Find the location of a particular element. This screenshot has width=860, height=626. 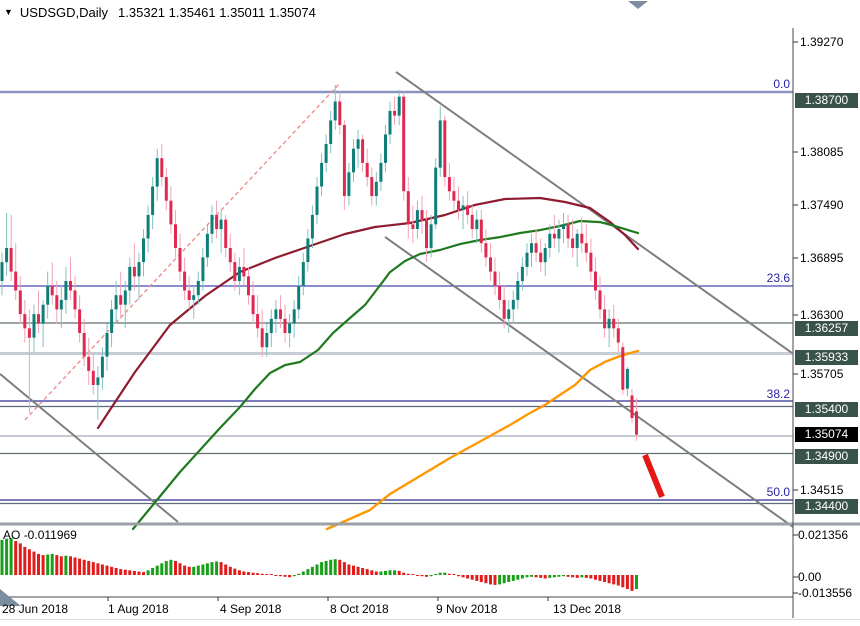

date-label: 28 Jun 2018 is located at coordinates (35, 609).